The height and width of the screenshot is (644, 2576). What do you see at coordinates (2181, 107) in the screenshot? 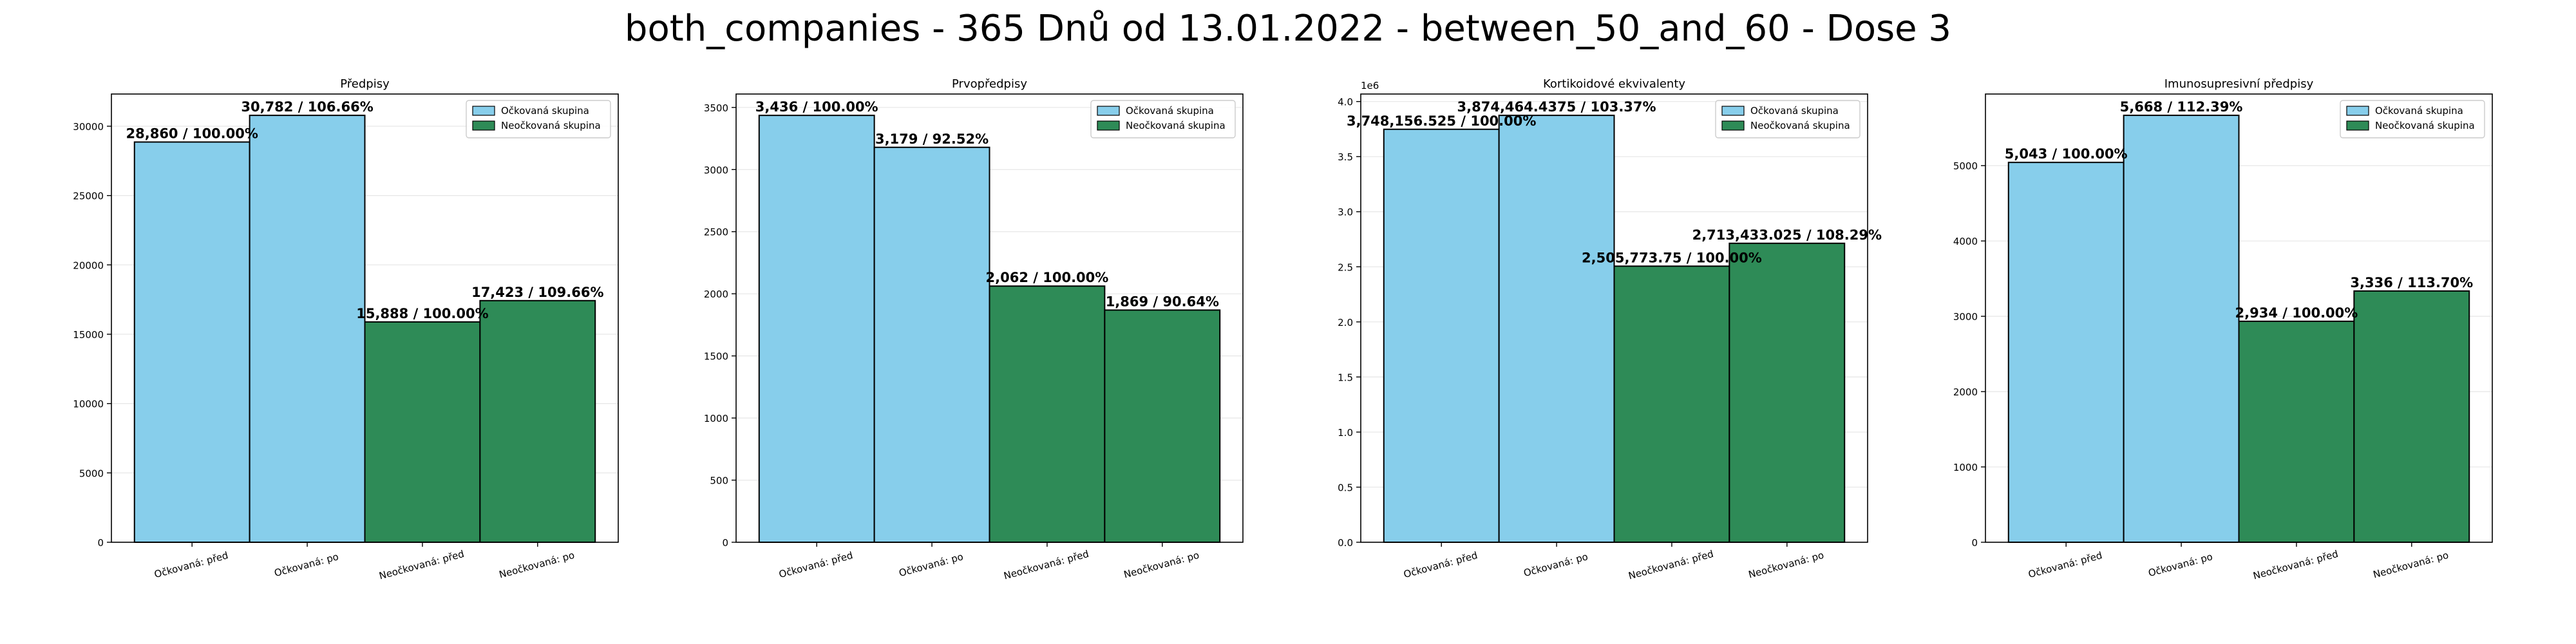
I see `data-label: 5,668 / 112.39%` at bounding box center [2181, 107].